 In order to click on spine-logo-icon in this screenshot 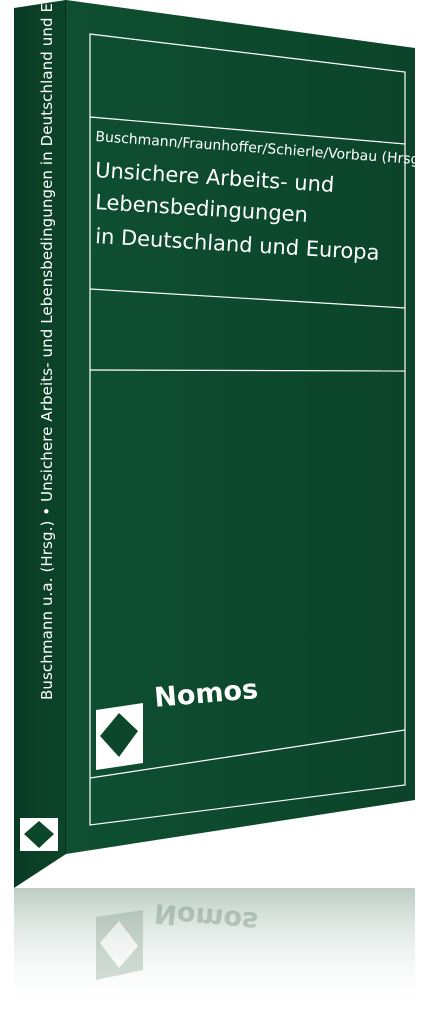, I will do `click(39, 834)`.